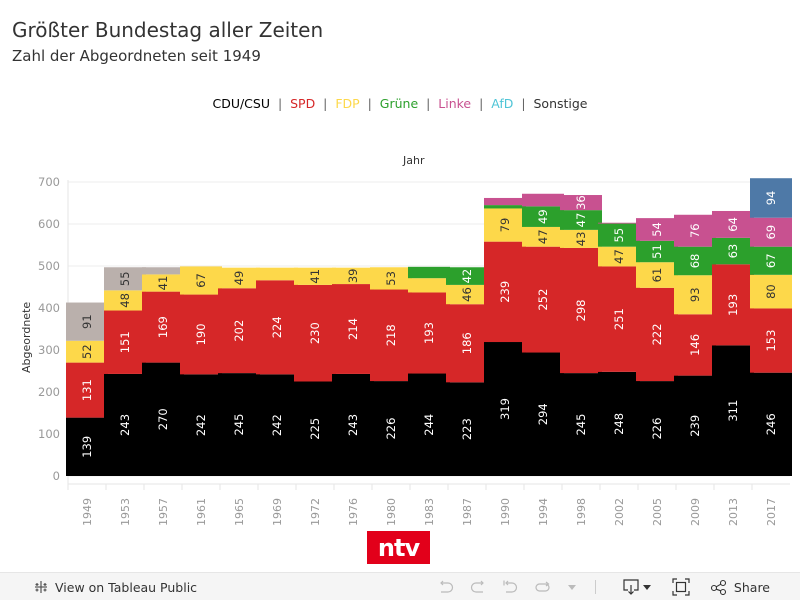 This screenshot has height=600, width=800. Describe the element at coordinates (87, 351) in the screenshot. I see `bar-segment-fdp-1949` at that location.